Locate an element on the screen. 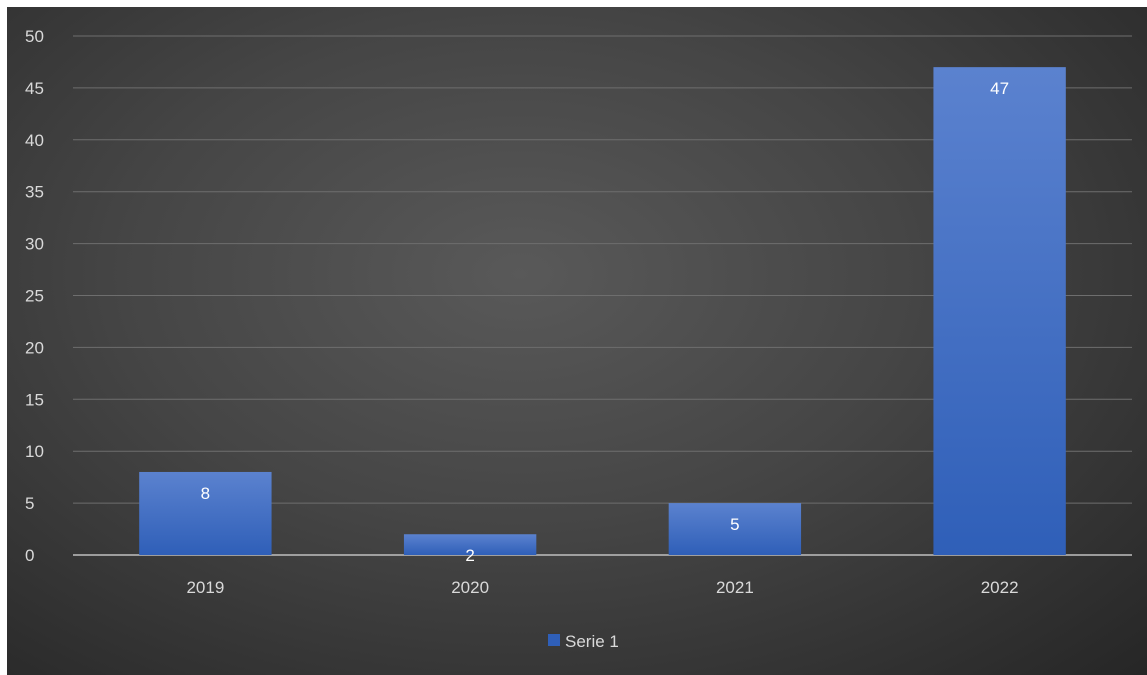  legend-swatch is located at coordinates (554, 640).